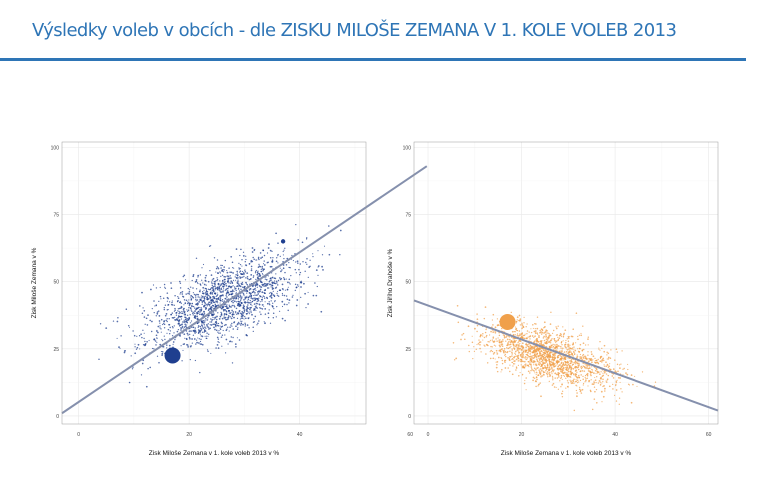 The width and height of the screenshot is (768, 488). I want to click on trend-line, so click(566, 355).